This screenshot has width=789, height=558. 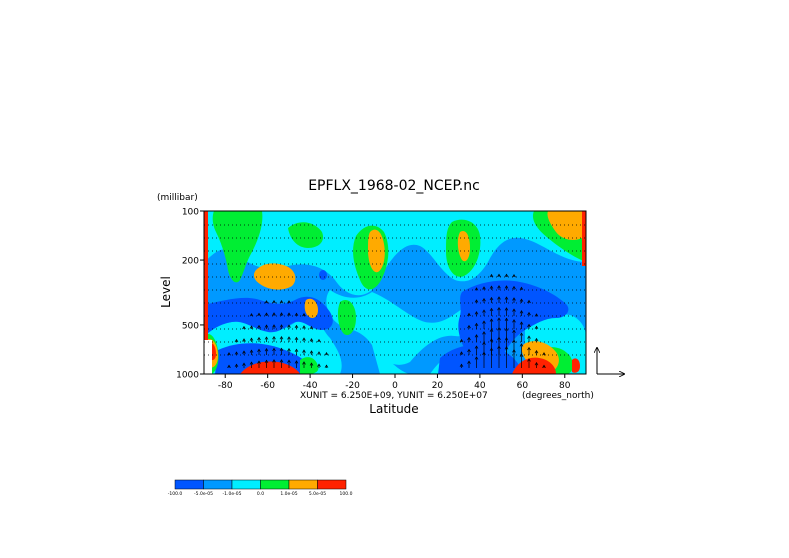 I want to click on contour-red-surface-south, so click(x=270, y=367).